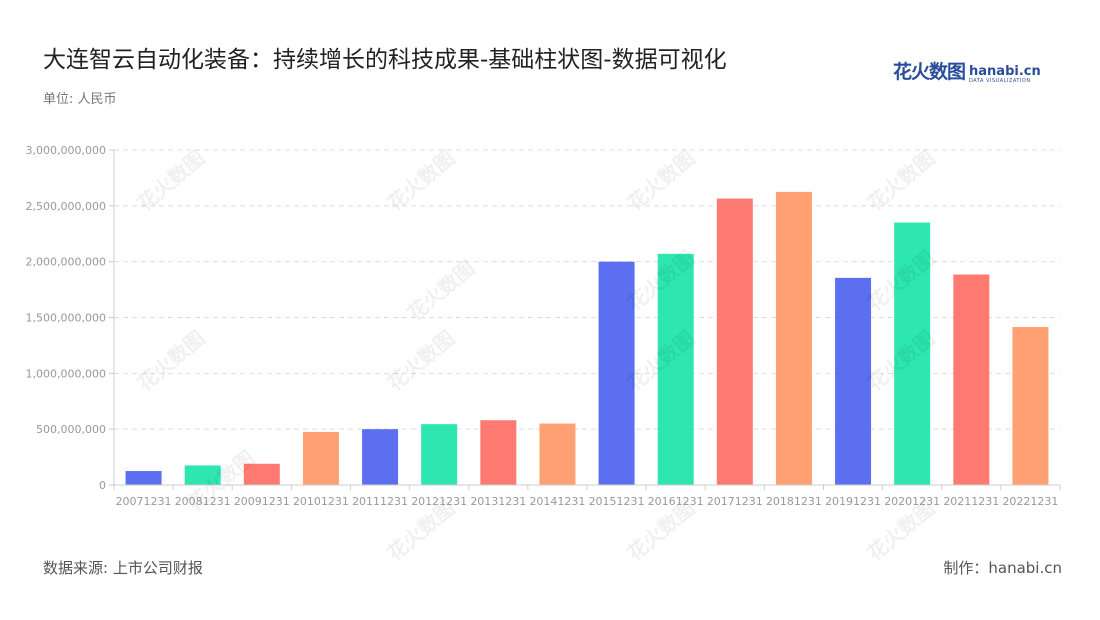 This screenshot has height=620, width=1100. Describe the element at coordinates (735, 501) in the screenshot. I see `x-tick-label: 20171231` at that location.